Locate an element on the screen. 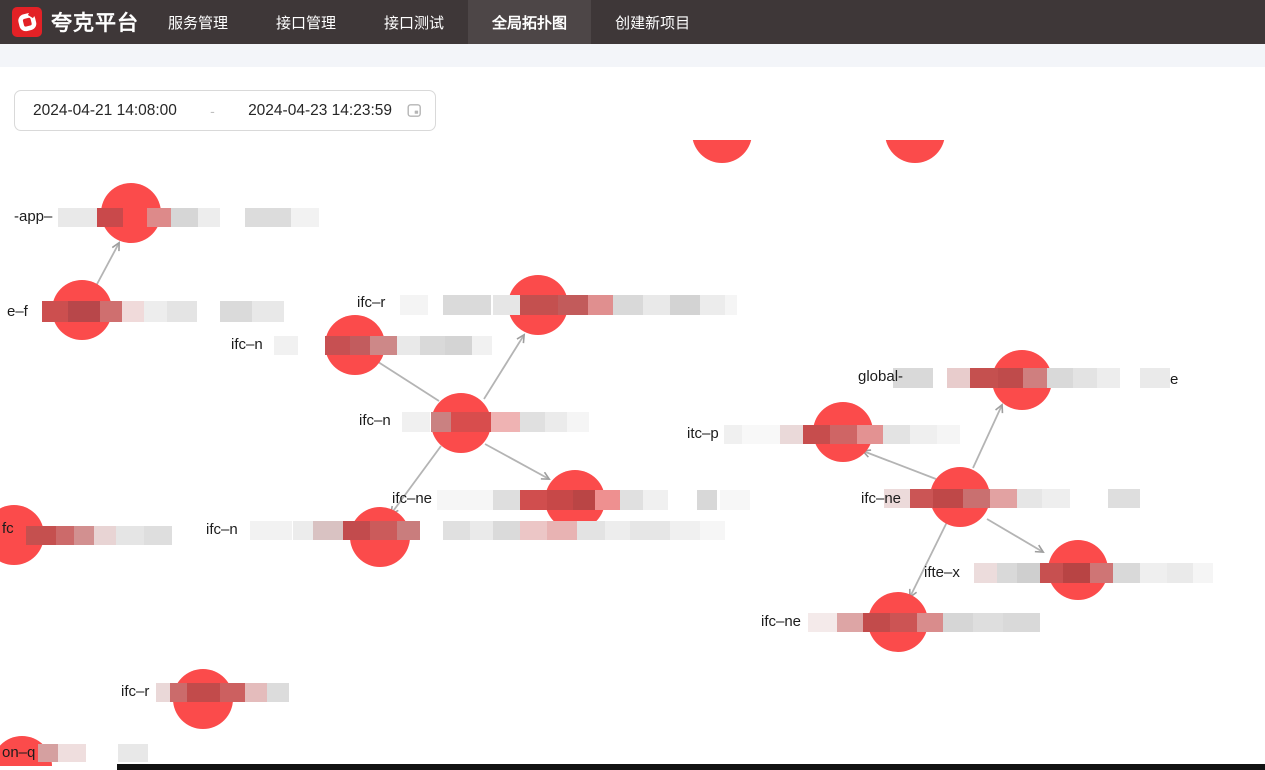 This screenshot has height=770, width=1265. nav-item-4: 创建新项目 is located at coordinates (653, 23).